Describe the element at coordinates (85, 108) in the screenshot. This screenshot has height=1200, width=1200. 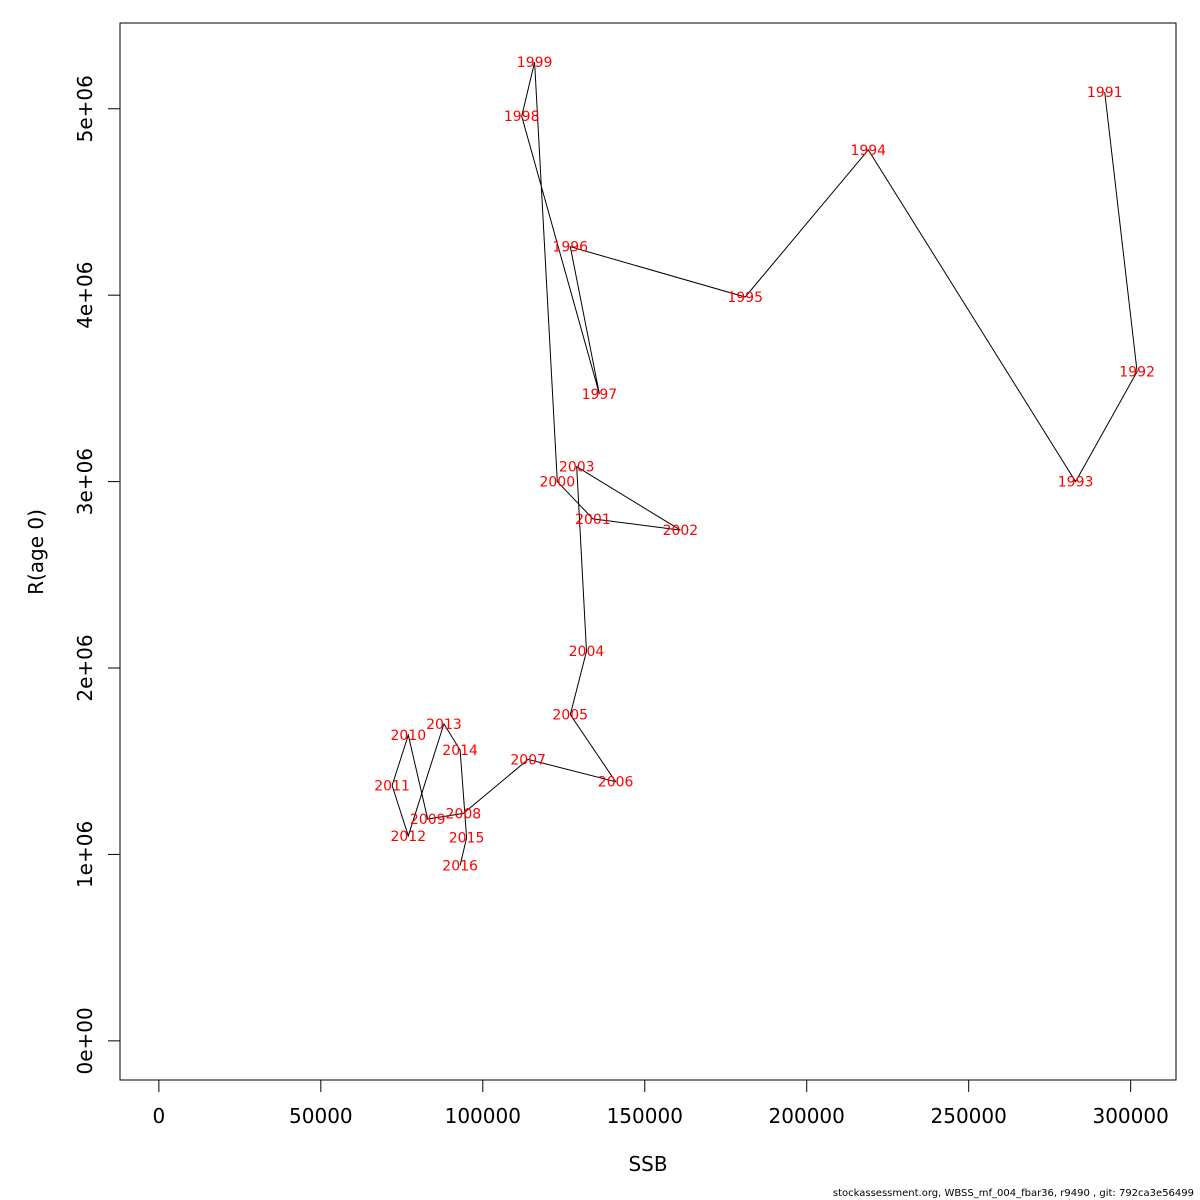
I see `y-tick-label: 5e+06` at that location.